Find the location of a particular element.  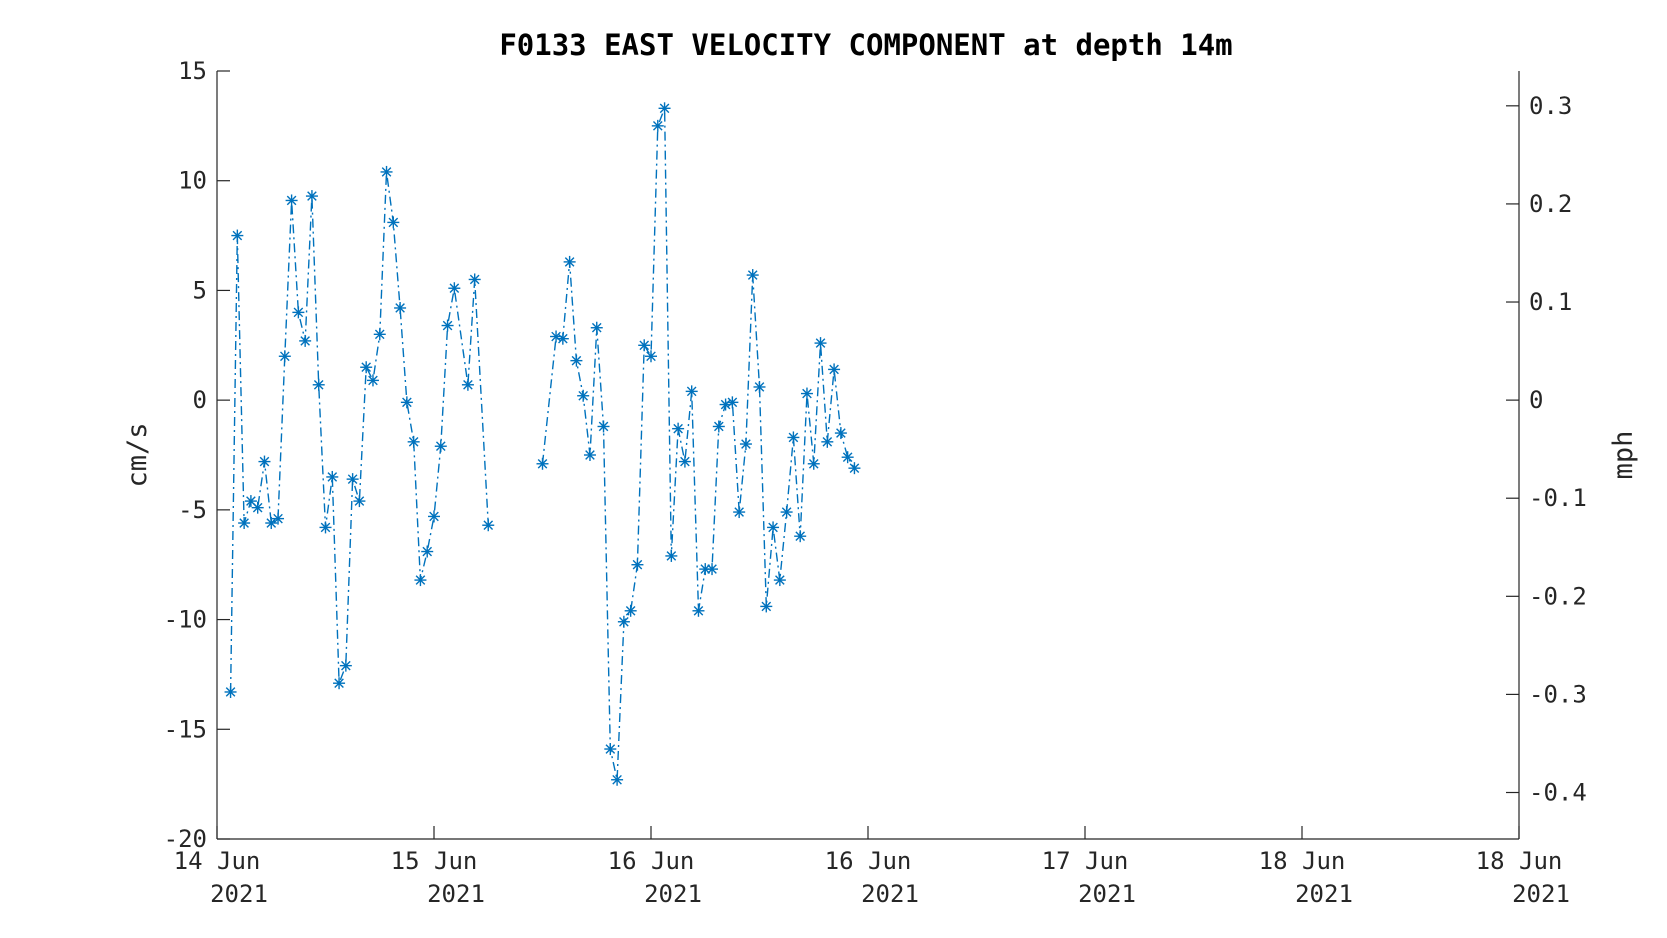

y-tick-label-right: 0.1 is located at coordinates (1550, 302).